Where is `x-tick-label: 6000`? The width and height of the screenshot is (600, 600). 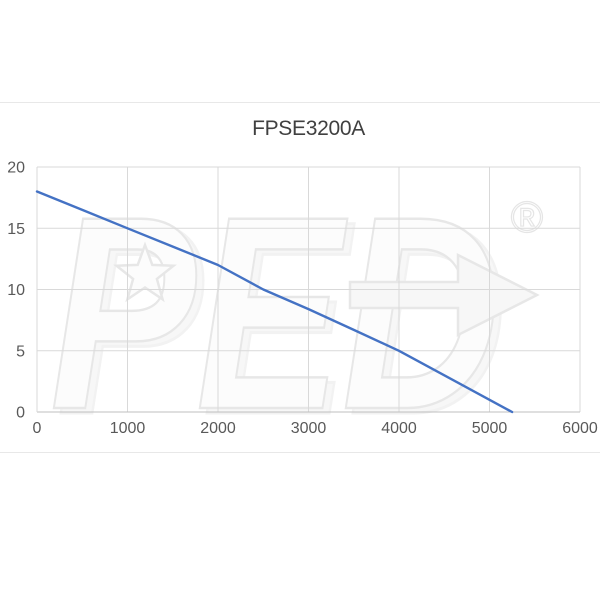 x-tick-label: 6000 is located at coordinates (580, 428).